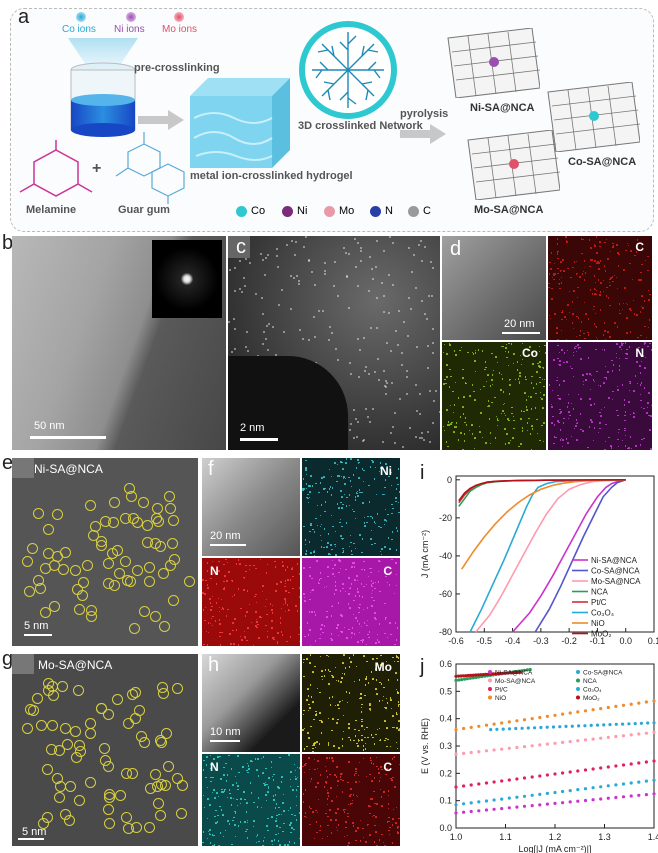 The width and height of the screenshot is (658, 853). Describe the element at coordinates (542, 490) in the screenshot. I see `series-line` at that location.